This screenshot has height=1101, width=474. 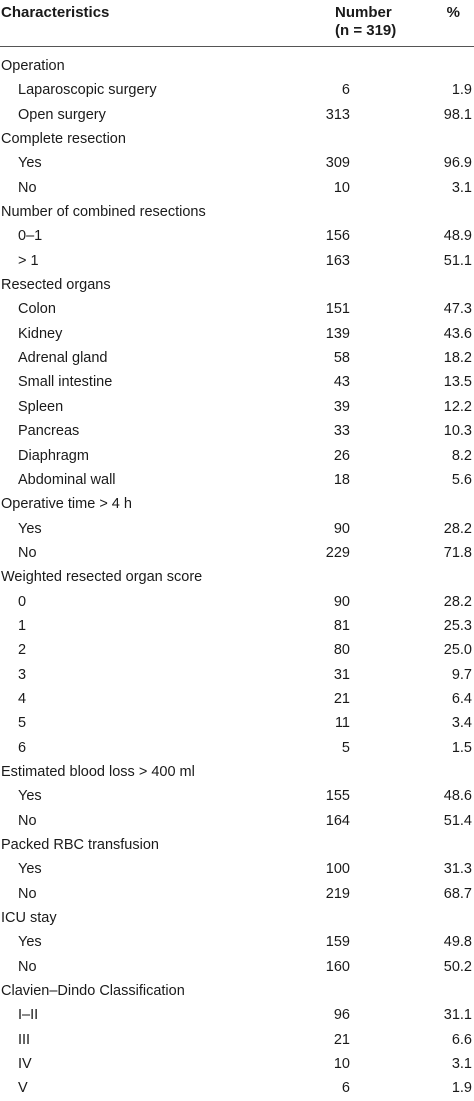 I want to click on group-label: Operative time > 4 h, so click(x=66, y=504).